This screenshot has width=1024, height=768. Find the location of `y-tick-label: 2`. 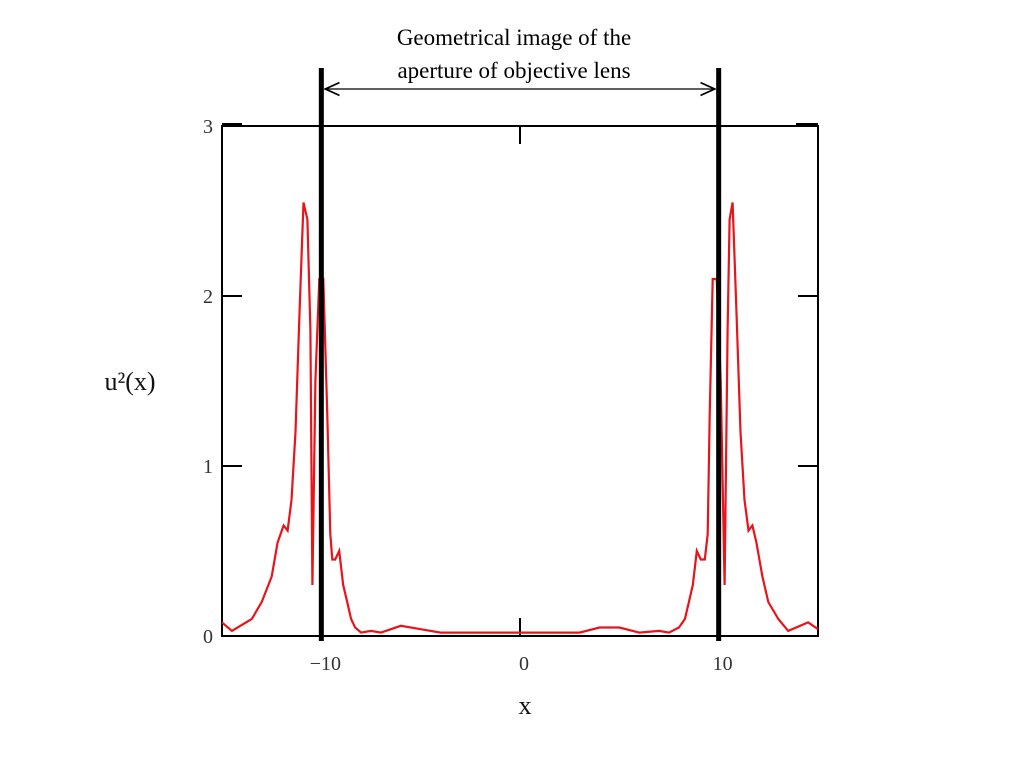

y-tick-label: 2 is located at coordinates (208, 297).